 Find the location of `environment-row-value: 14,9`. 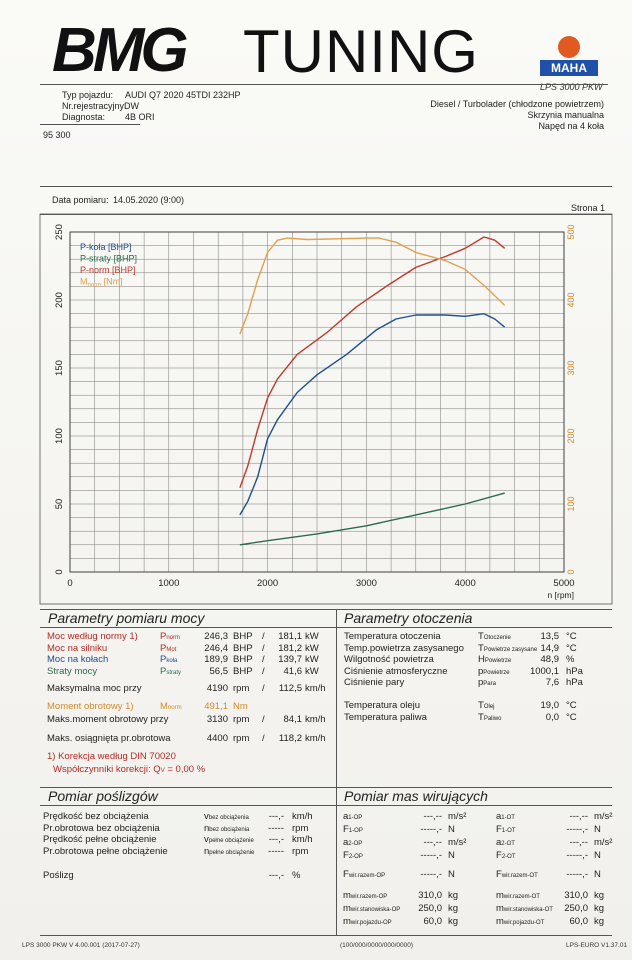

environment-row-value: 14,9 is located at coordinates (550, 648).